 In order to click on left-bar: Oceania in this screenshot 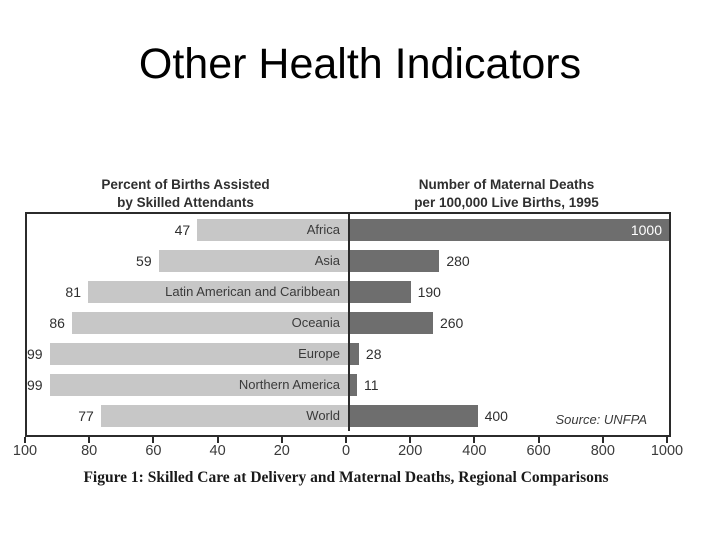, I will do `click(209, 322)`.